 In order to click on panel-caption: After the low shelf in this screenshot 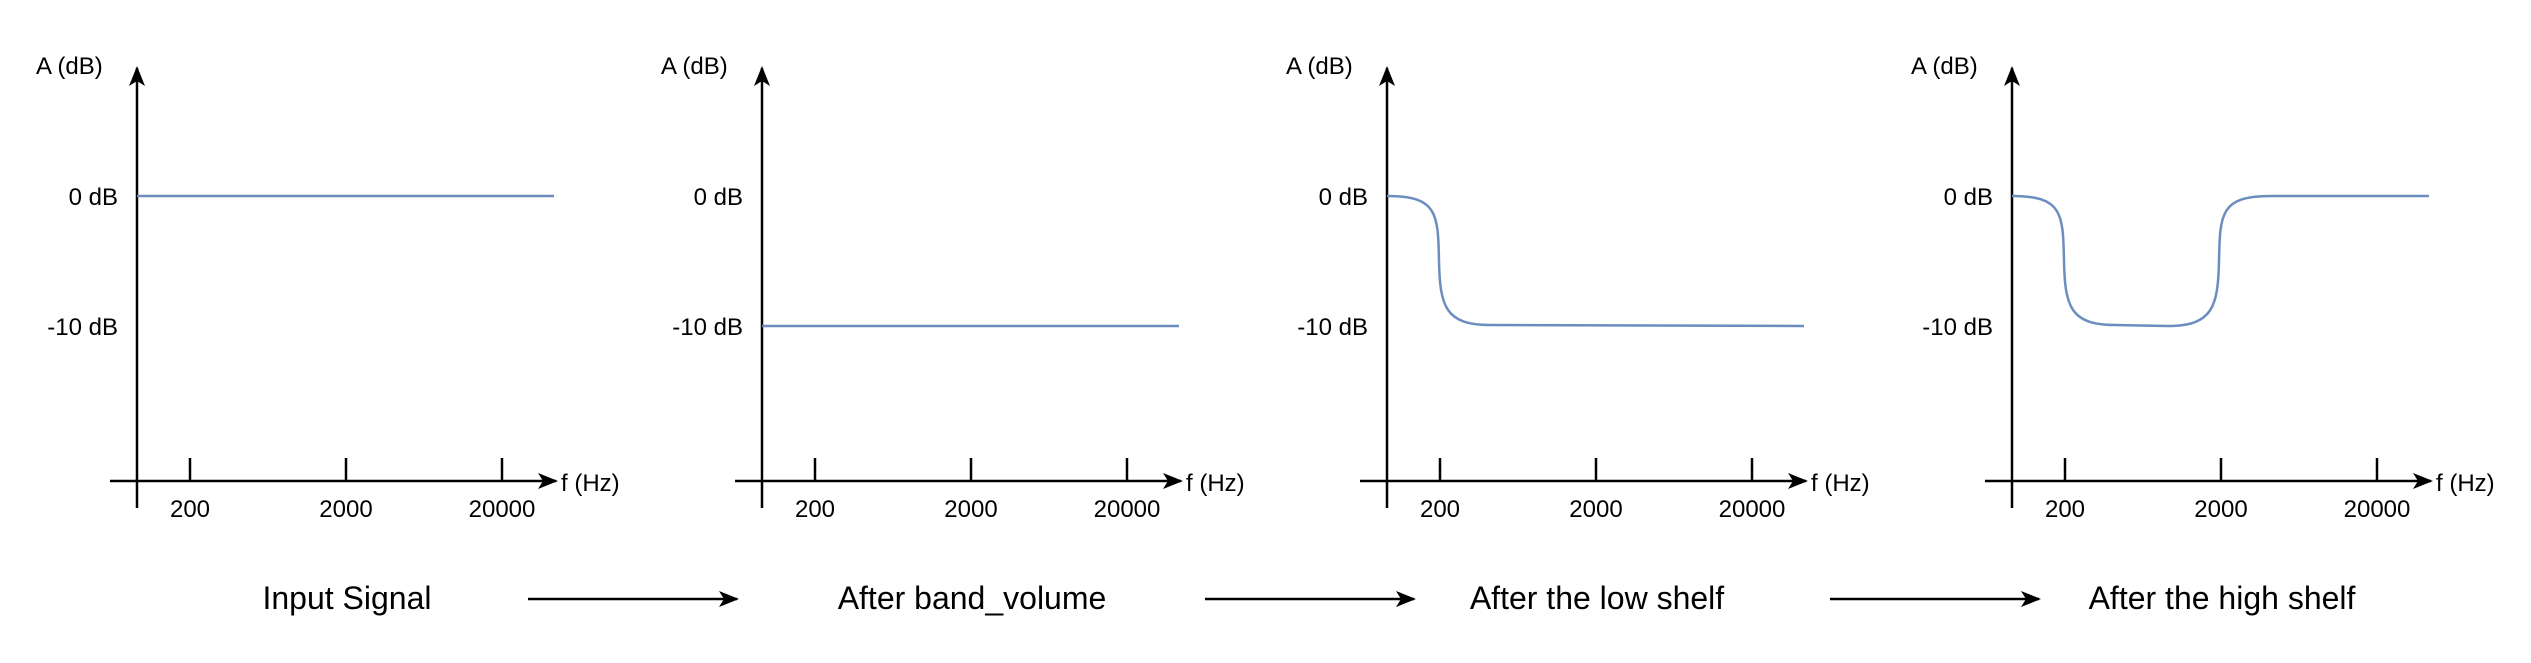, I will do `click(1597, 598)`.